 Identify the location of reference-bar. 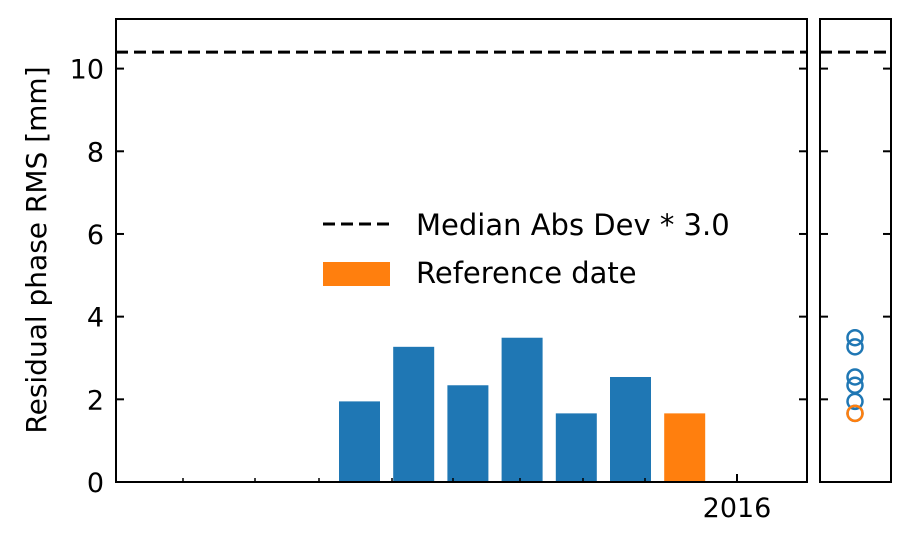
(685, 447).